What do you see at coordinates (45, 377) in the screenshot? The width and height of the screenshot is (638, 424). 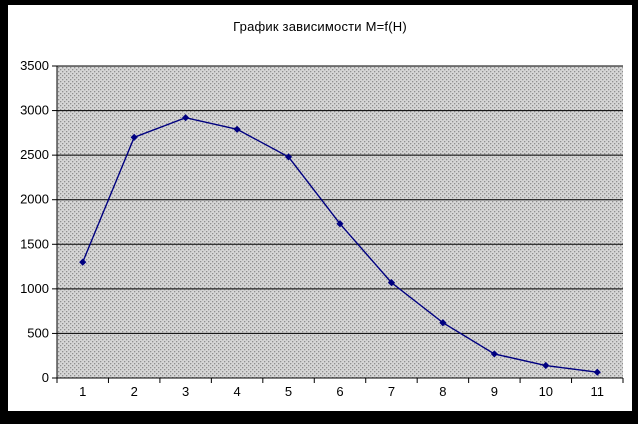 I see `y-tick-label: 0` at bounding box center [45, 377].